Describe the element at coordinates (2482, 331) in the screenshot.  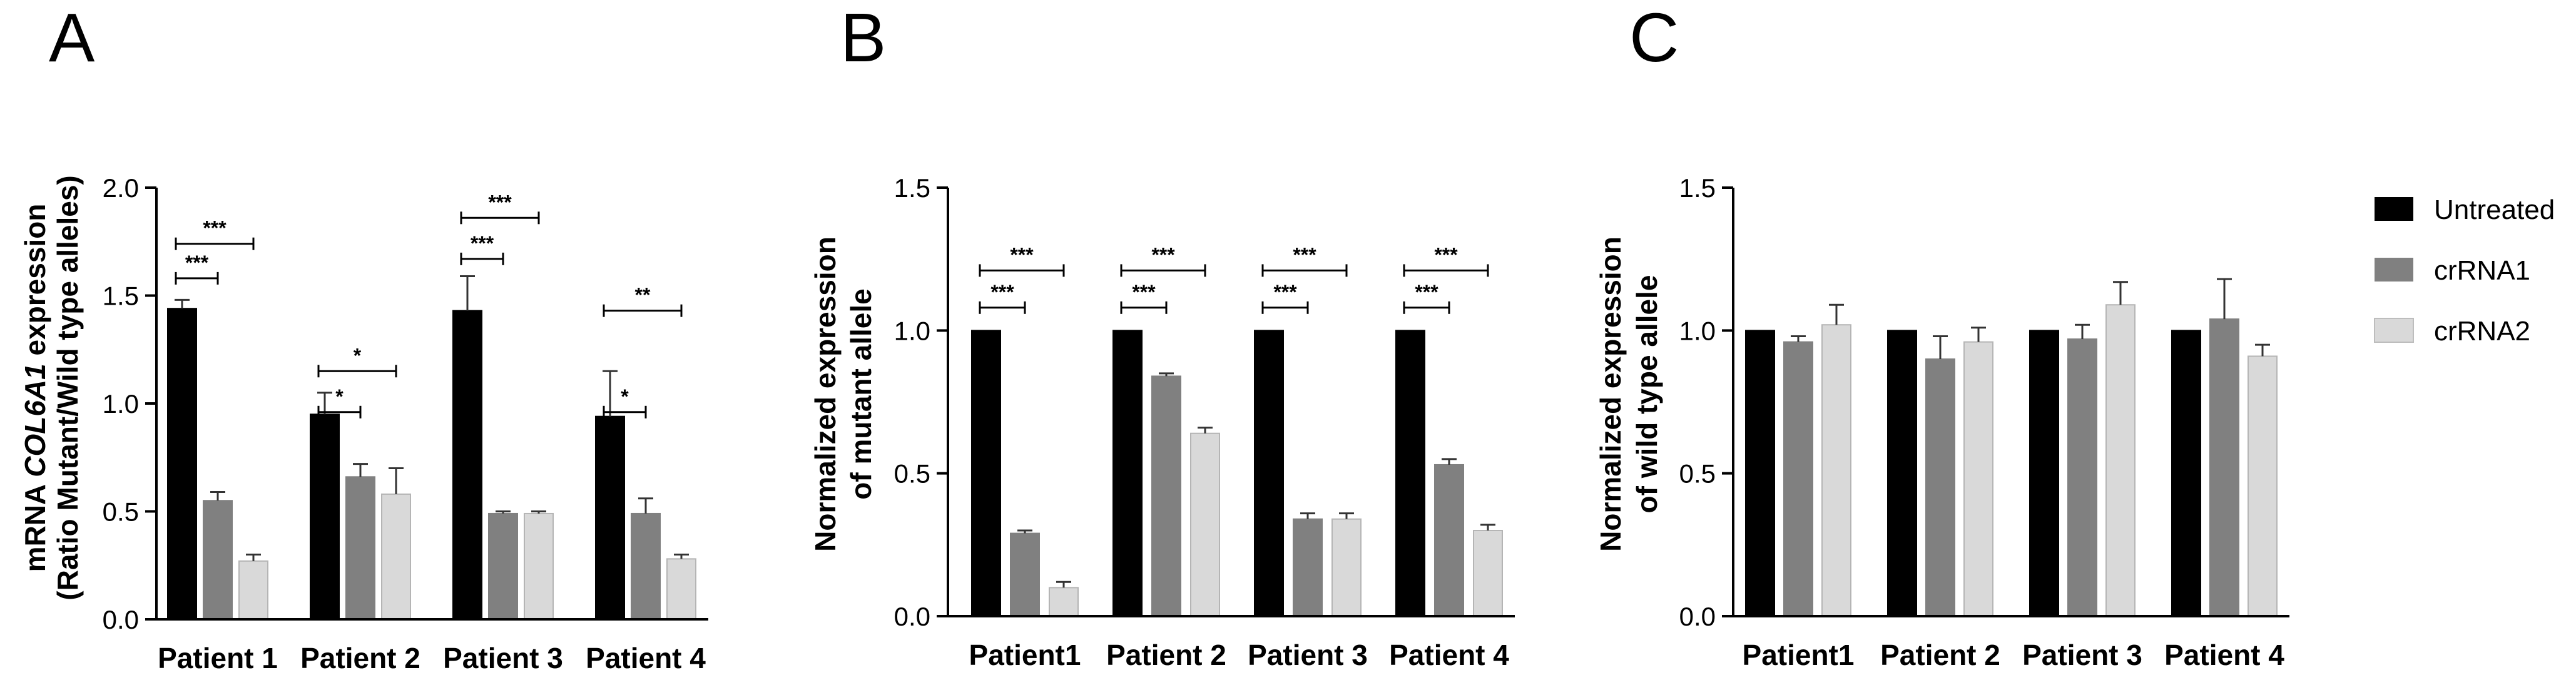
I see `legend-label-crrna2: crRNA2` at that location.